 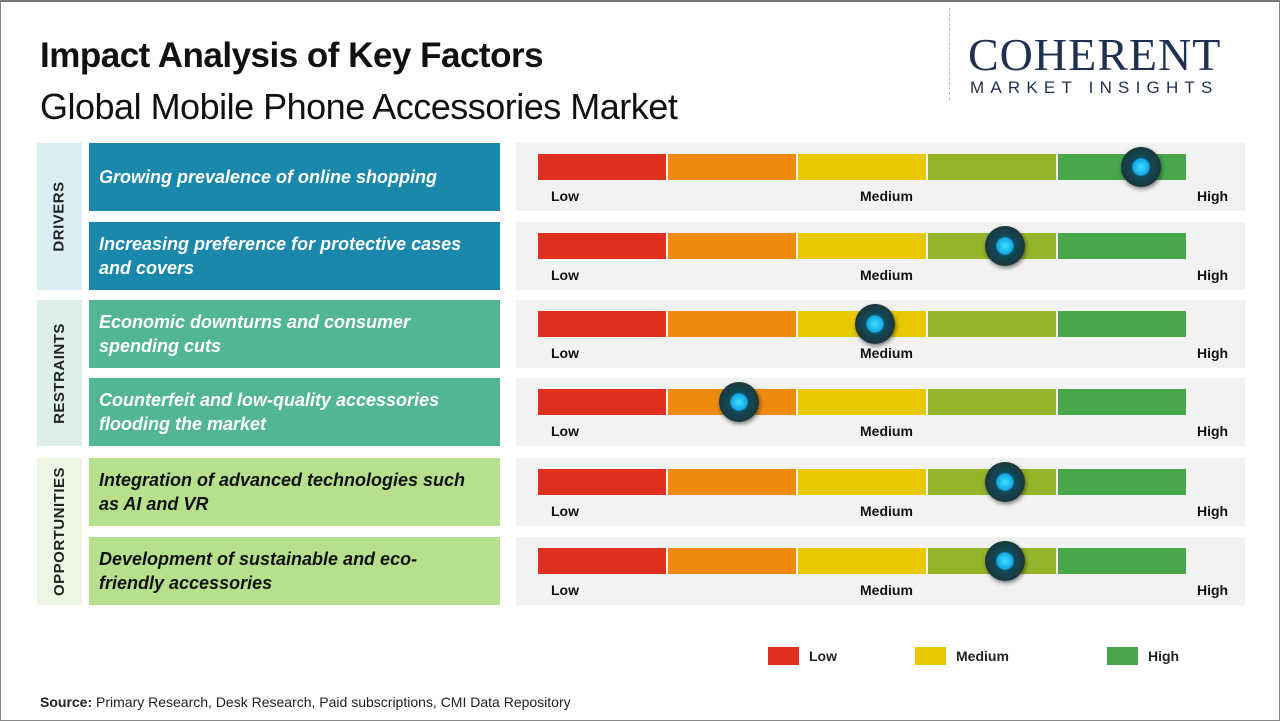 What do you see at coordinates (66, 702) in the screenshot?
I see `source-label: Source:` at bounding box center [66, 702].